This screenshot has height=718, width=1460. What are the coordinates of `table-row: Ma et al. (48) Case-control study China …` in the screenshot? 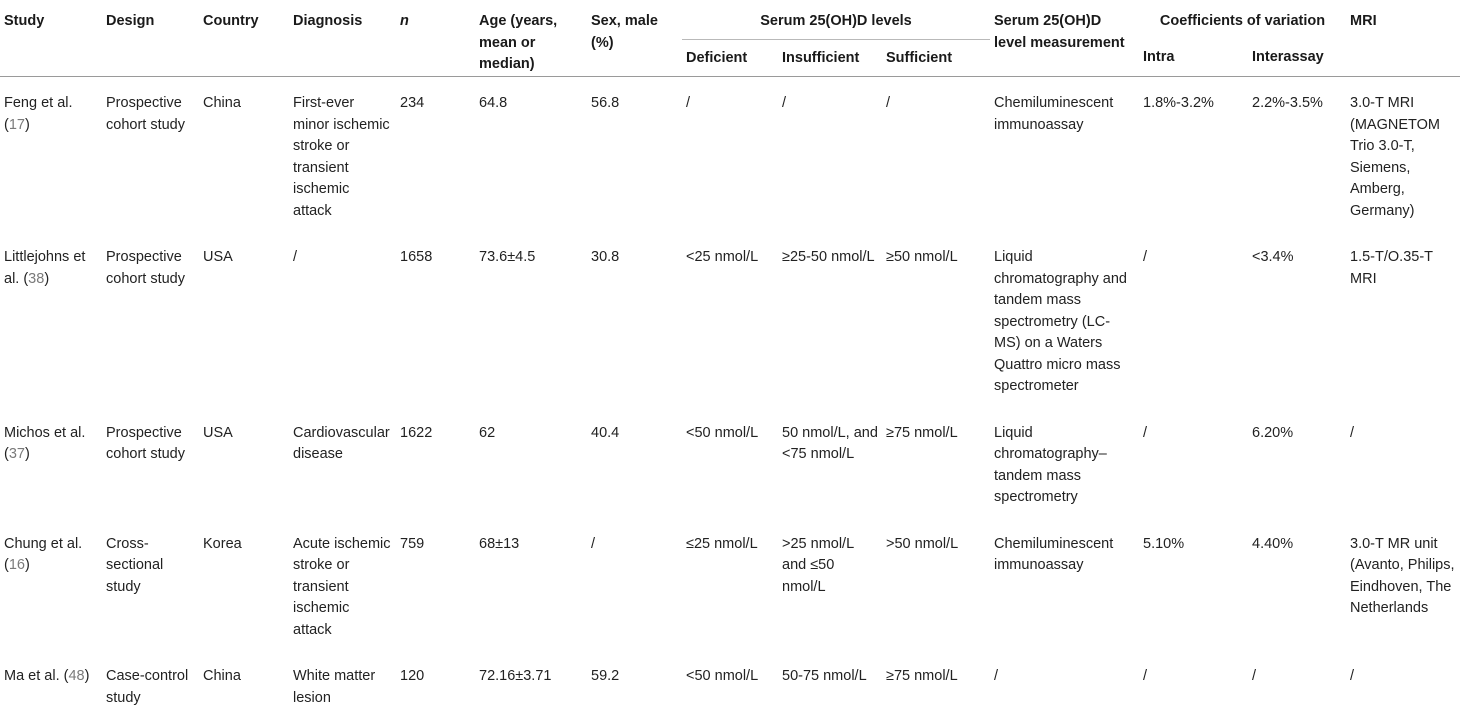 It's located at (730, 684).